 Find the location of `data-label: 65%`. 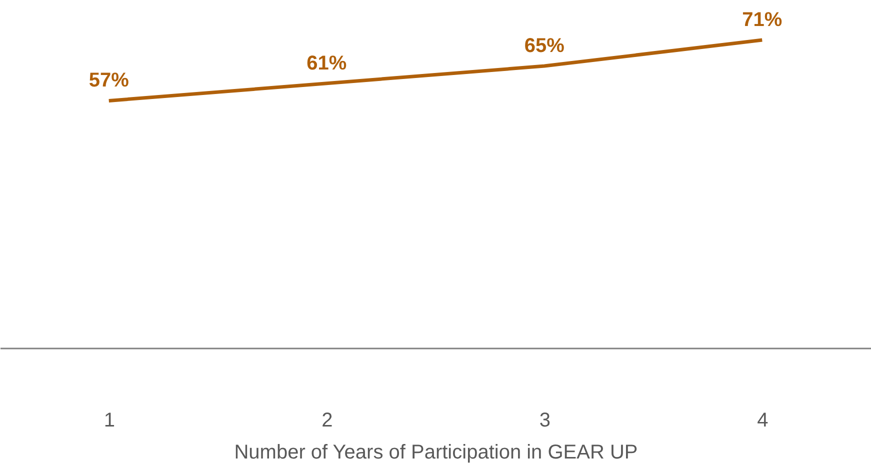

data-label: 65% is located at coordinates (544, 46).